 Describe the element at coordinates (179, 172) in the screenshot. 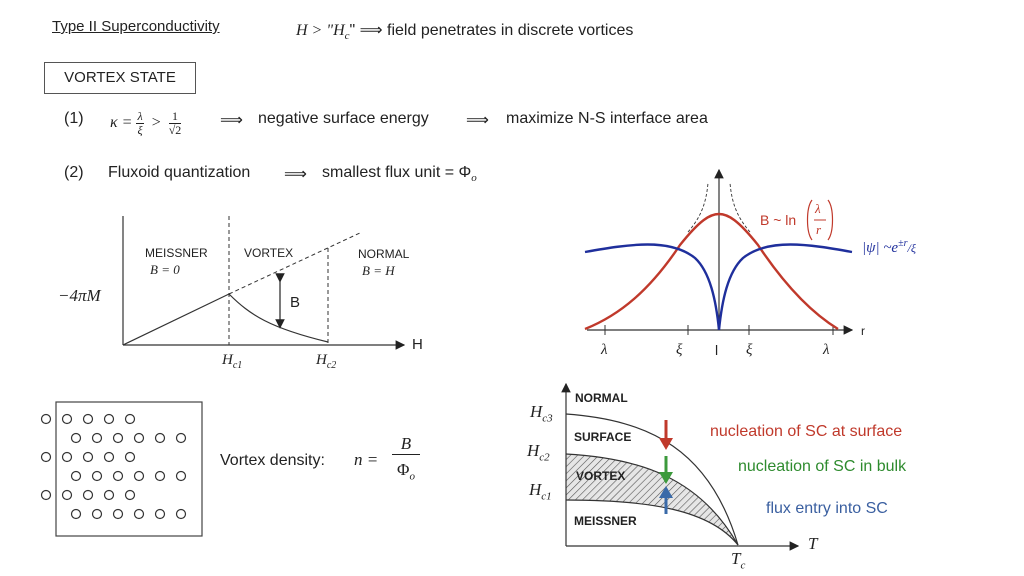

I see `fluxoid-quantization: Fluxoid quantization` at that location.